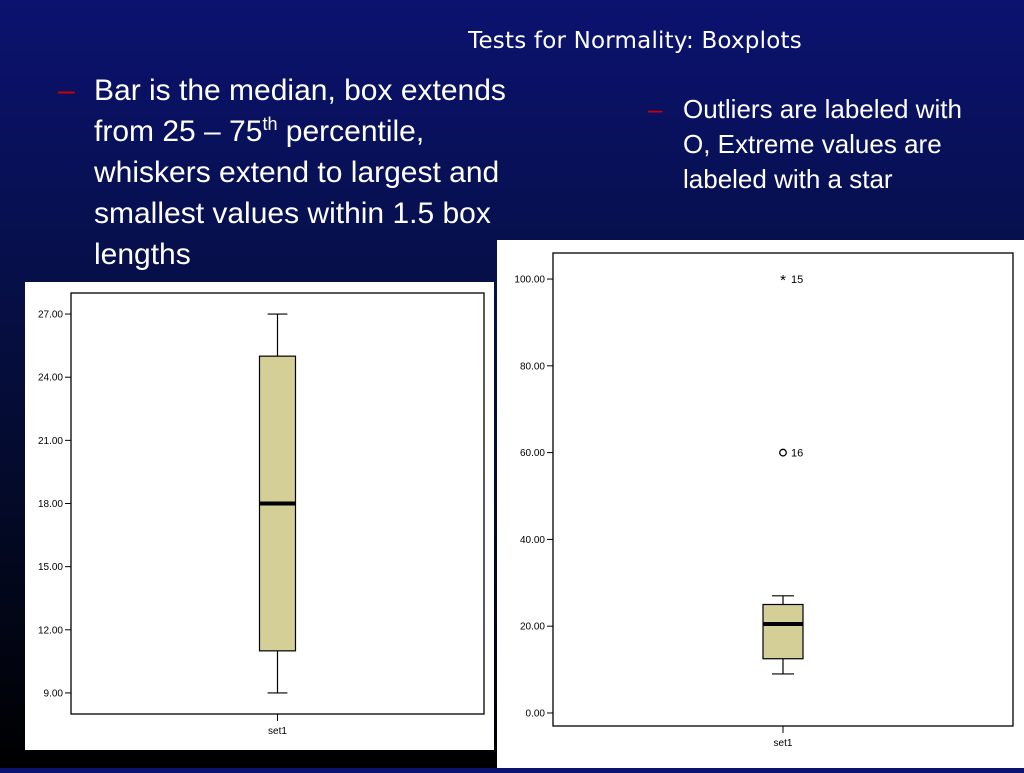  Describe the element at coordinates (300, 90) in the screenshot. I see `bullet-line: Bar is the median, box extends` at that location.